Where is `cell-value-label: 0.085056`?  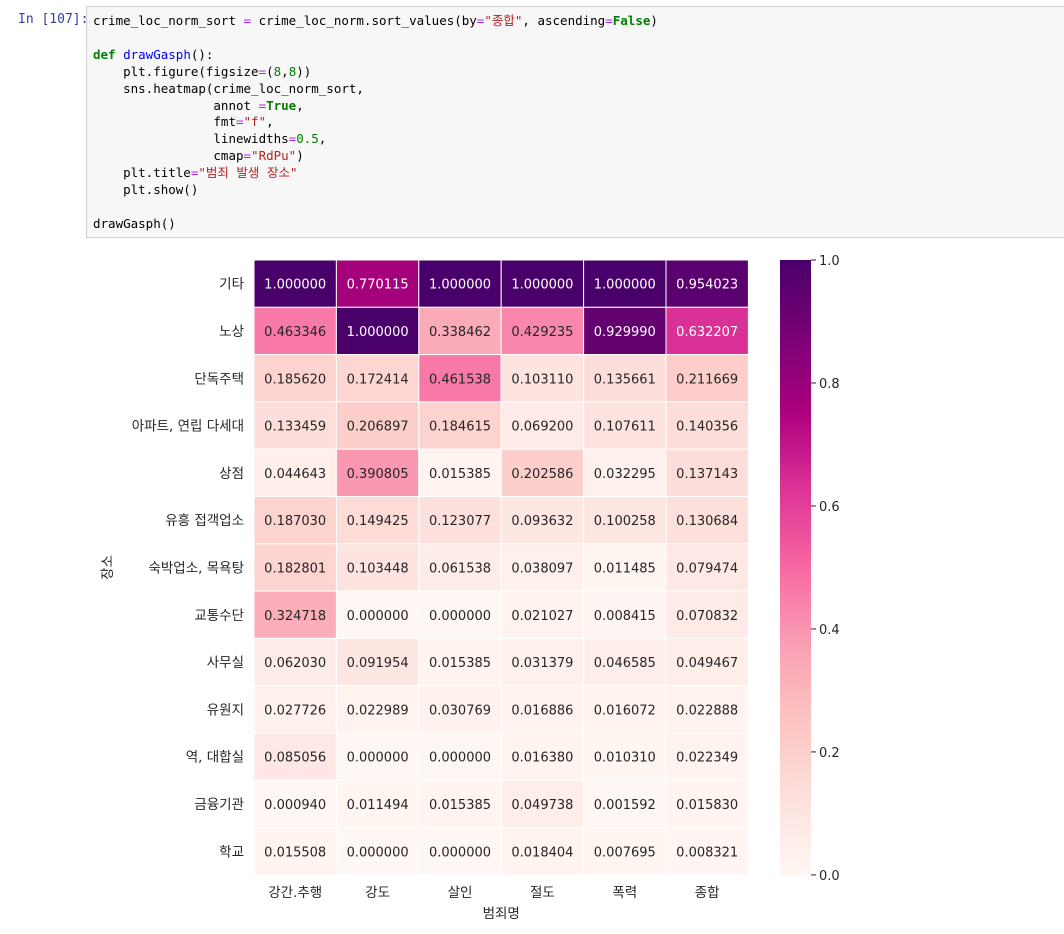
cell-value-label: 0.085056 is located at coordinates (295, 758).